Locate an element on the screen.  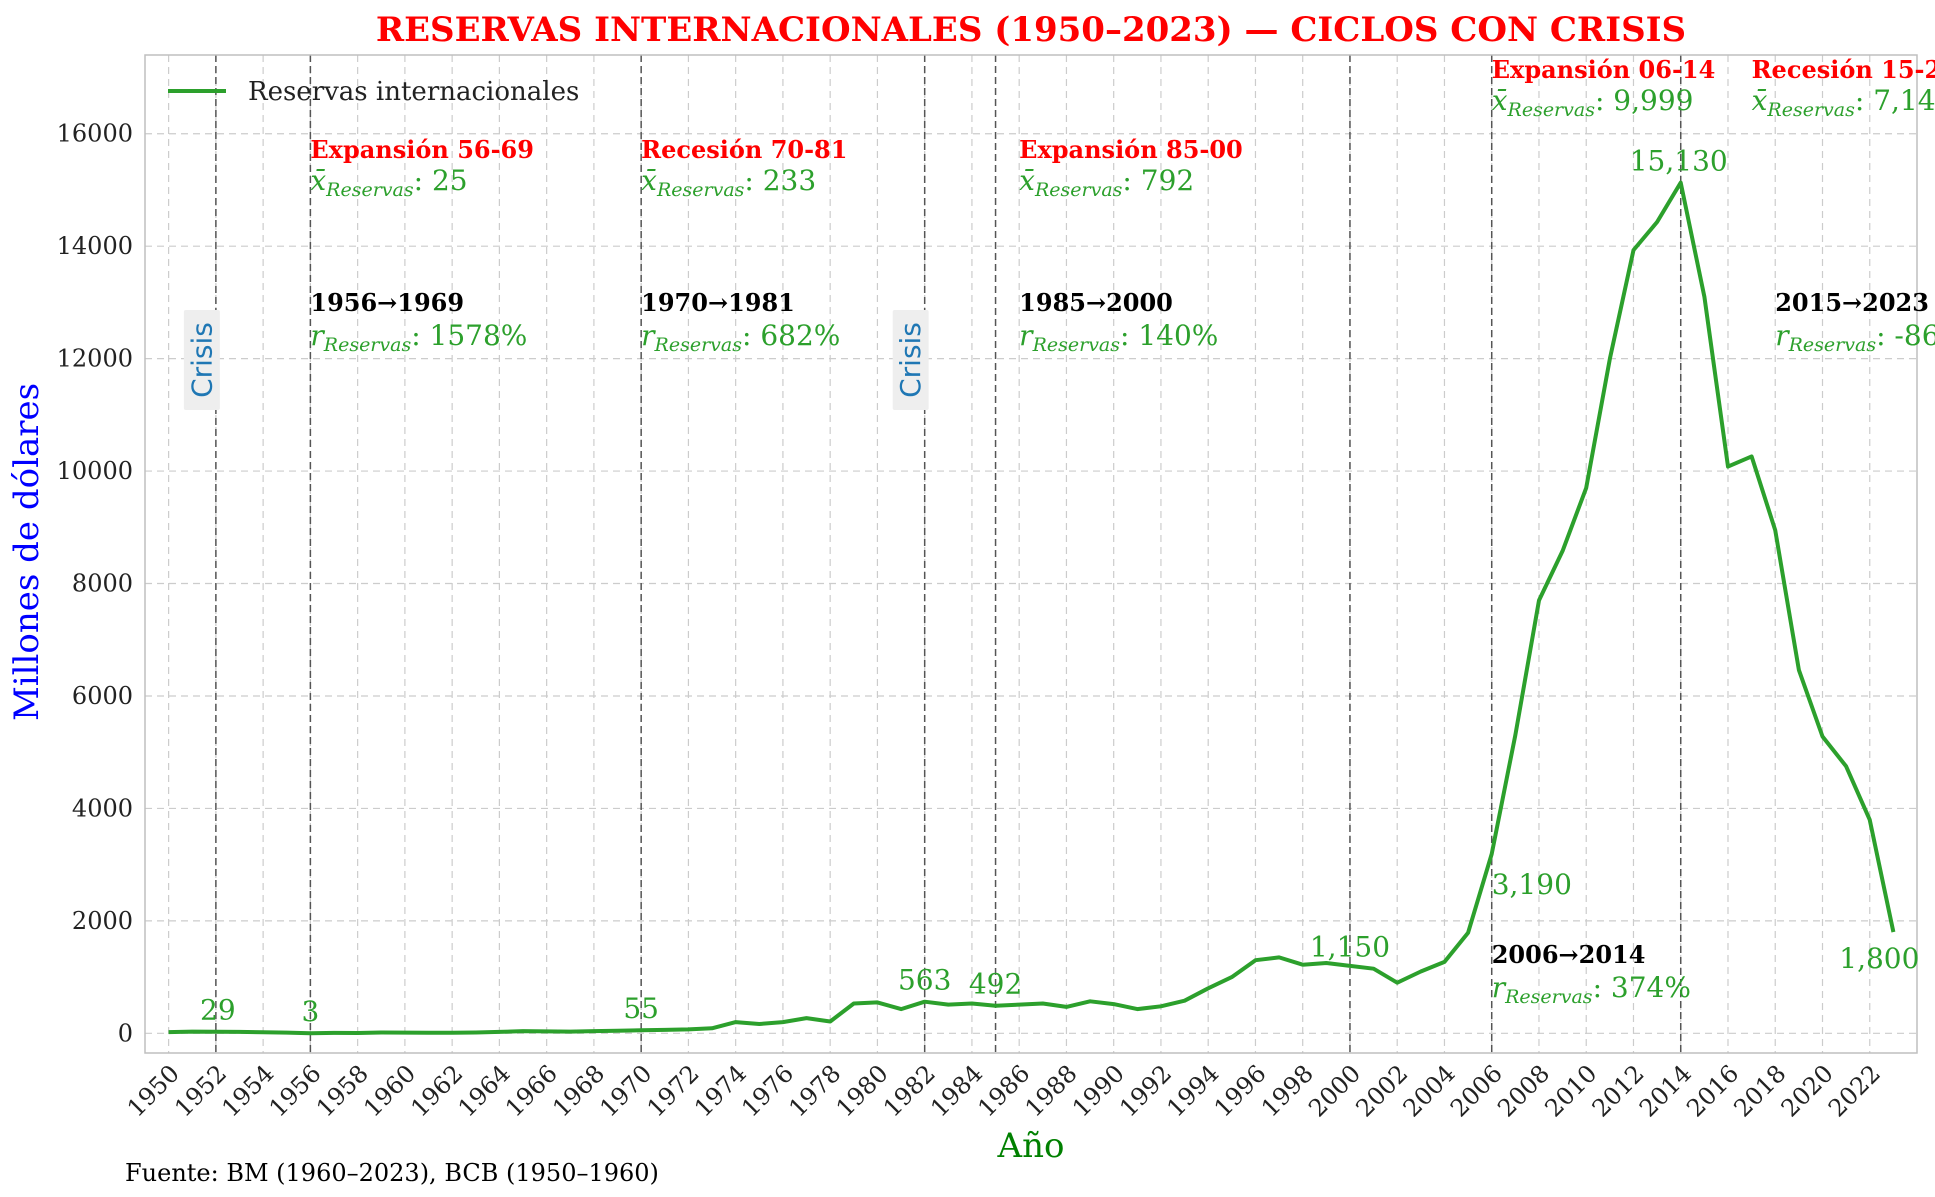
x-tick-label: 1974 is located at coordinates (720, 1090).